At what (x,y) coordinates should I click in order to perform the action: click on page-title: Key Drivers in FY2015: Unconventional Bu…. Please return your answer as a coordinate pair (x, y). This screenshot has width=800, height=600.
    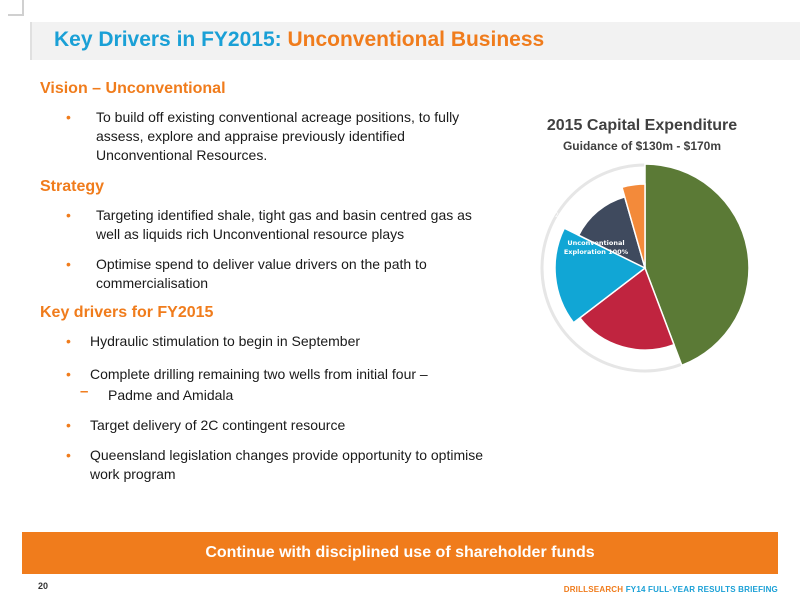
    Looking at the image, I should click on (299, 40).